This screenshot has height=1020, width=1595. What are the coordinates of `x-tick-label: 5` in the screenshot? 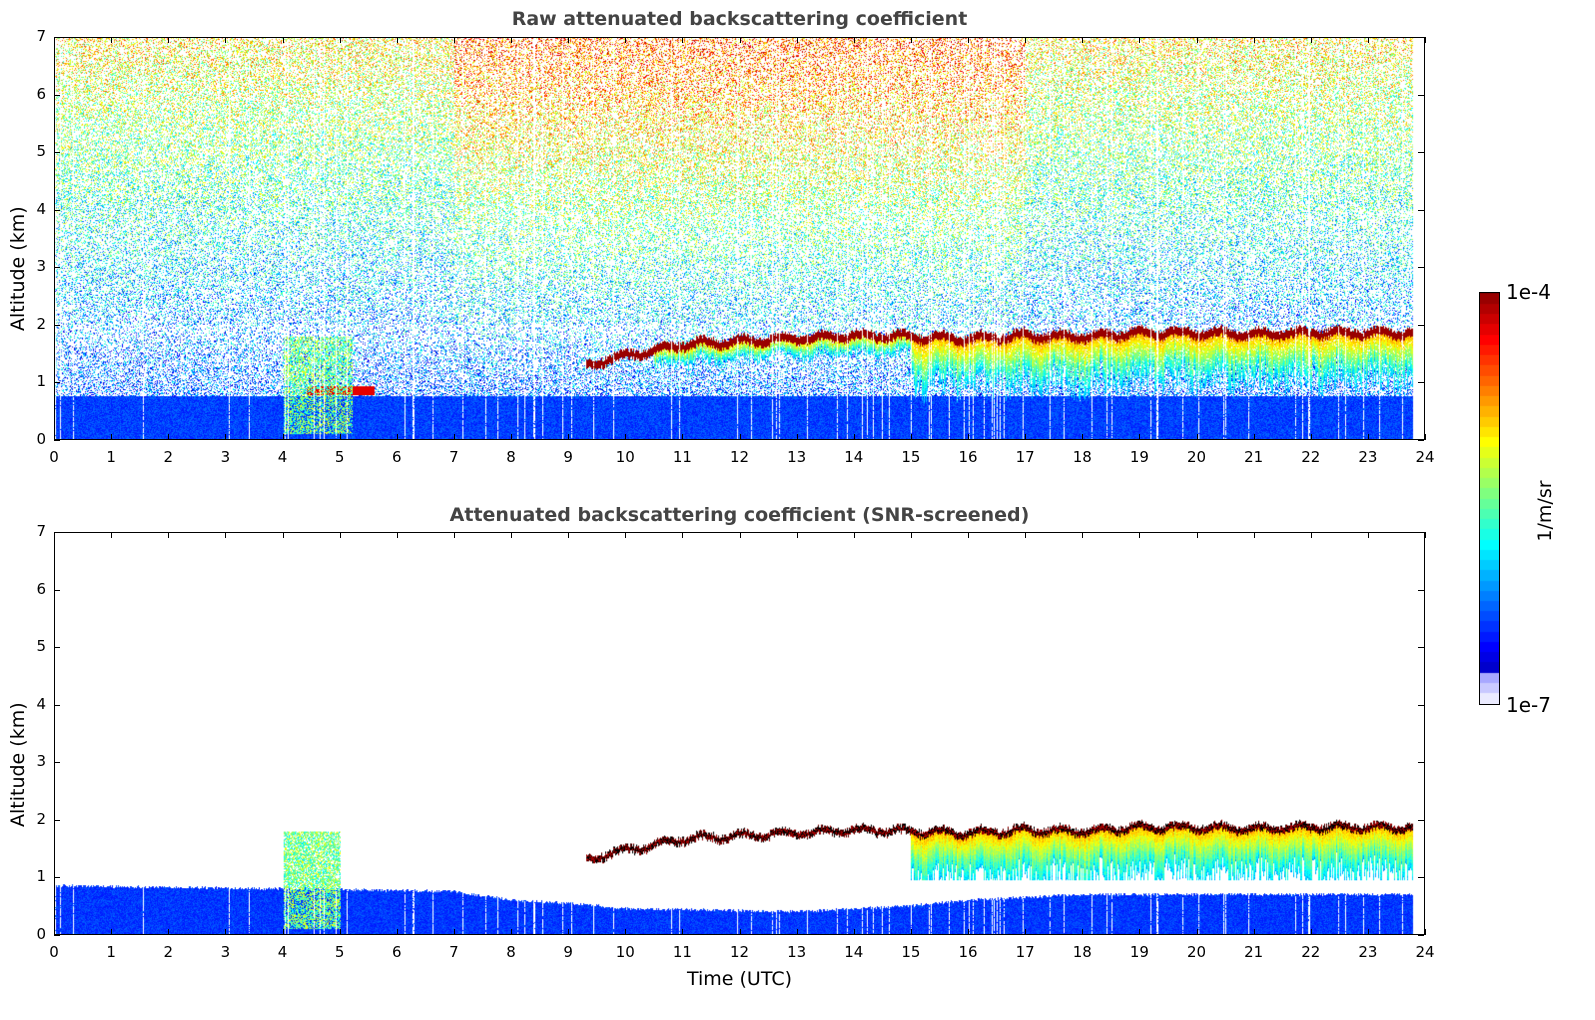 It's located at (339, 457).